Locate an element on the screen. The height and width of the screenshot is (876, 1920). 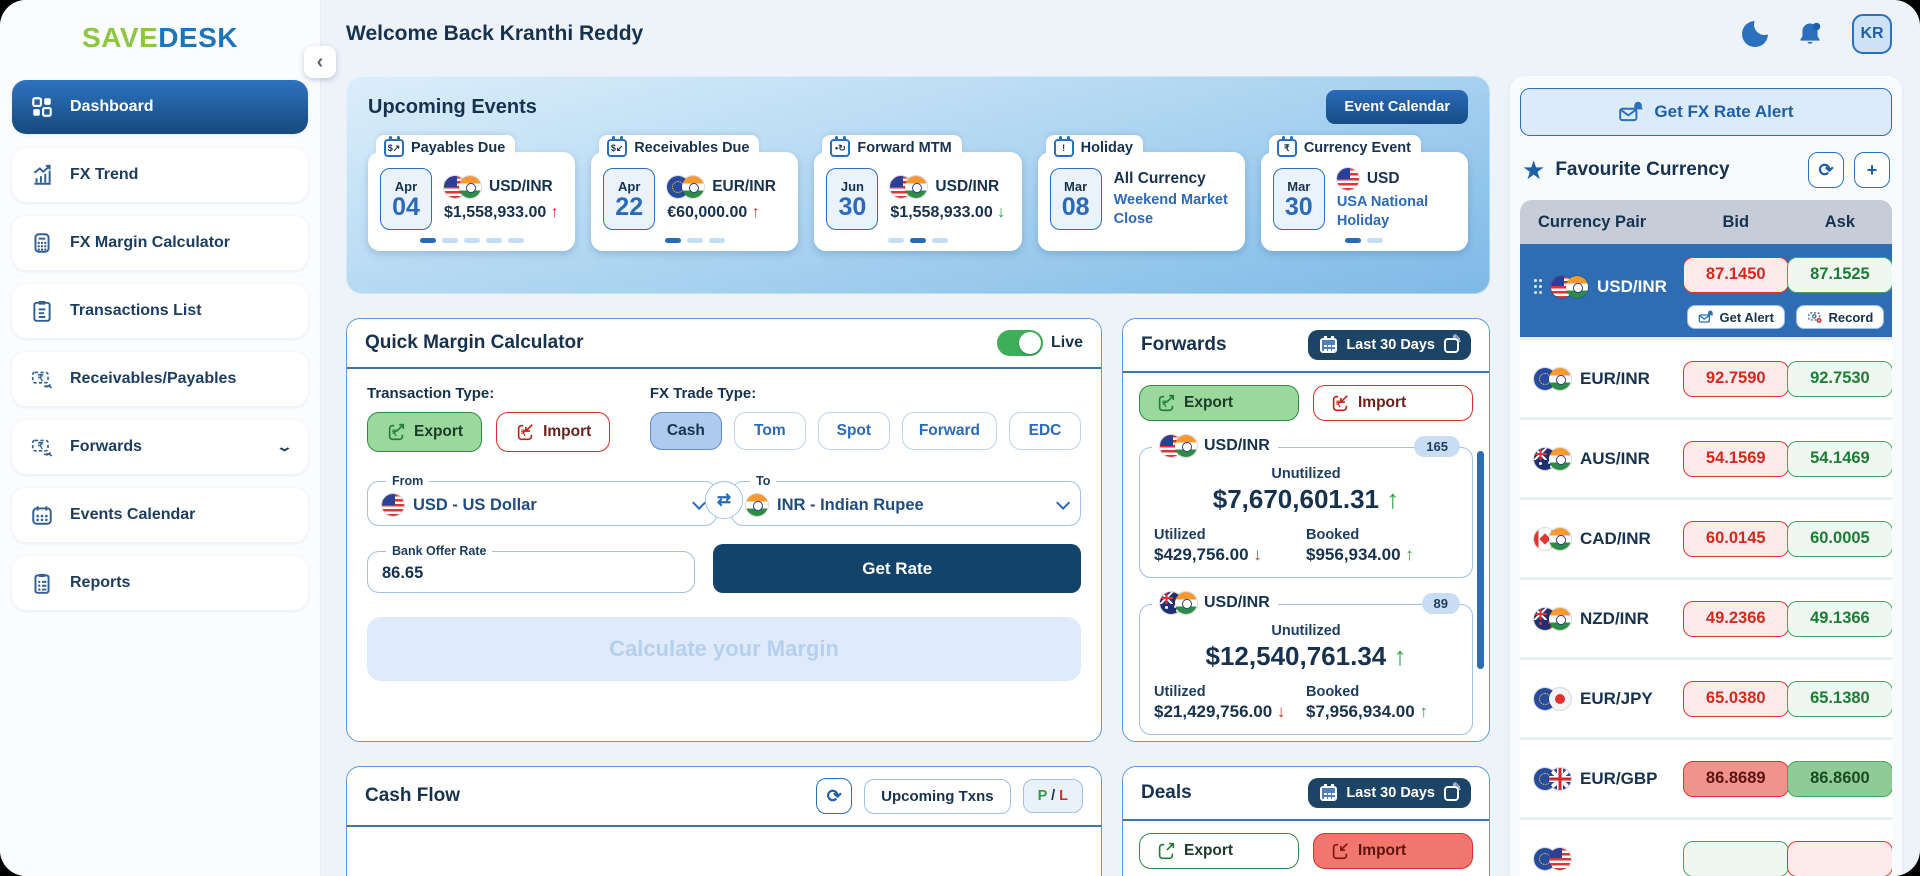
sidebar-item-fx-margin-calculator: FX Margin Calculator is located at coordinates (160, 243).